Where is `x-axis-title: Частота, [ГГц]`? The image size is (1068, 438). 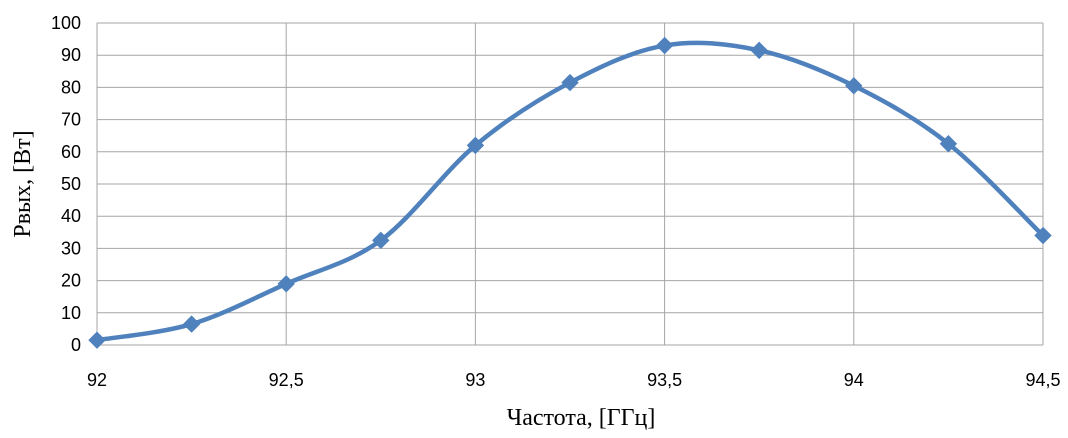 x-axis-title: Частота, [ГГц] is located at coordinates (581, 418).